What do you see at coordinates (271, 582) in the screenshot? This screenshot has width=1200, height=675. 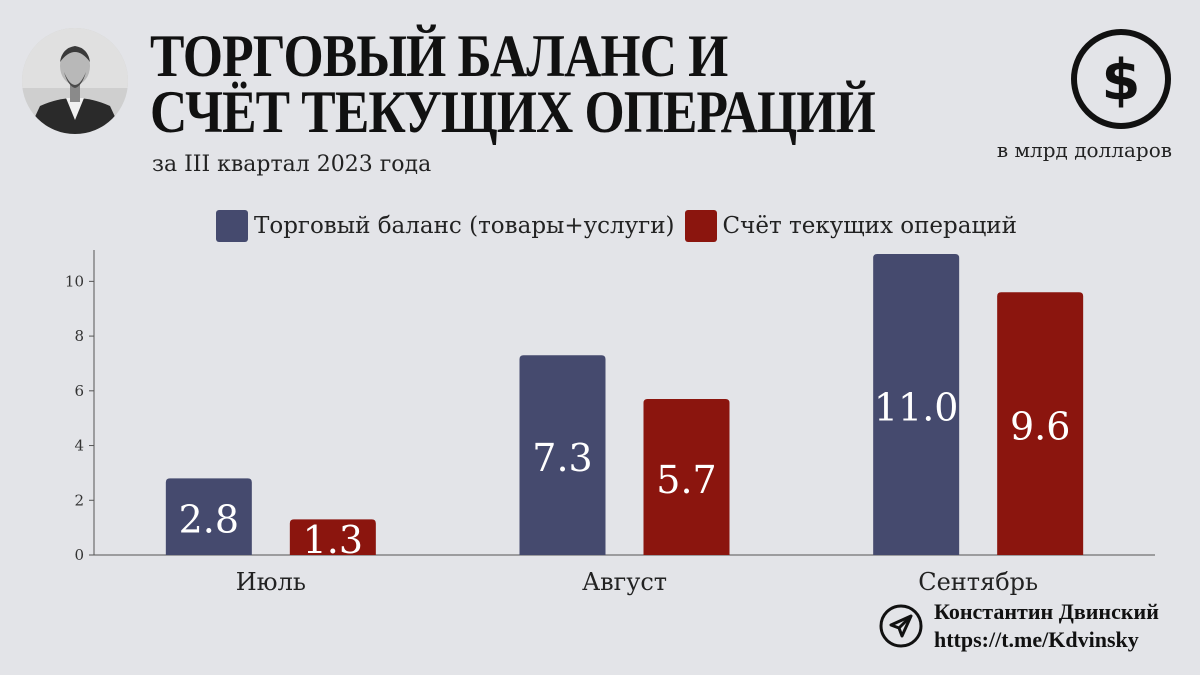 I see `x-category-label: Июль` at bounding box center [271, 582].